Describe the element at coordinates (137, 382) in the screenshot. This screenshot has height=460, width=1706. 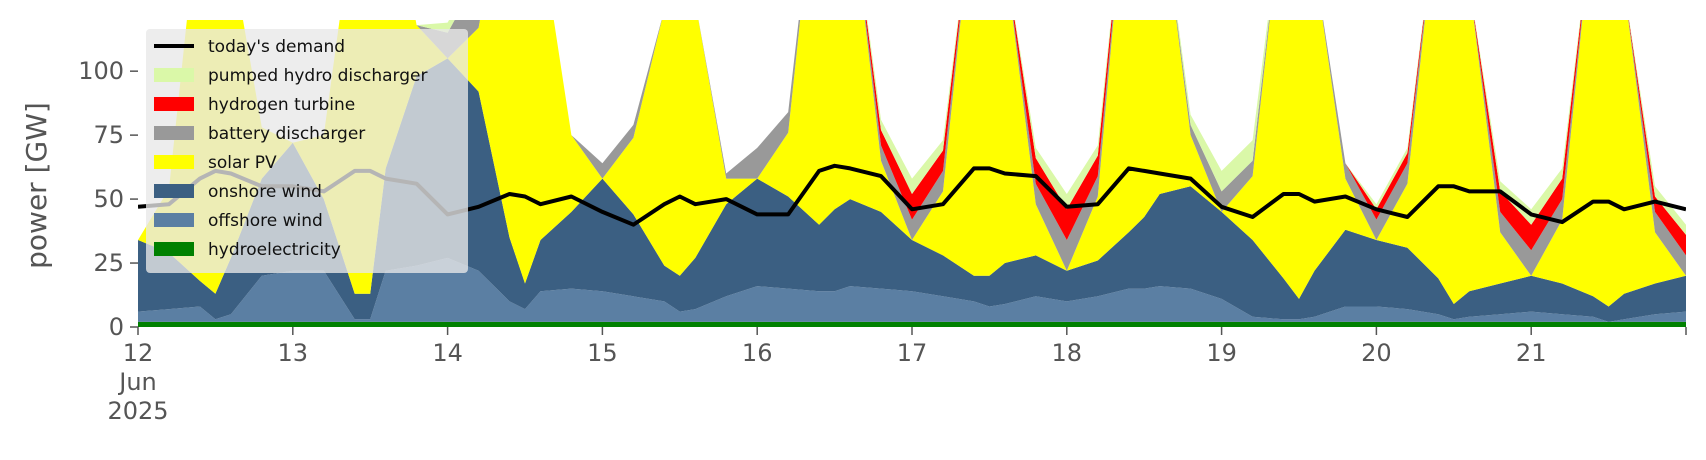
I see `x-tick-label: 12 Jun 2025` at that location.